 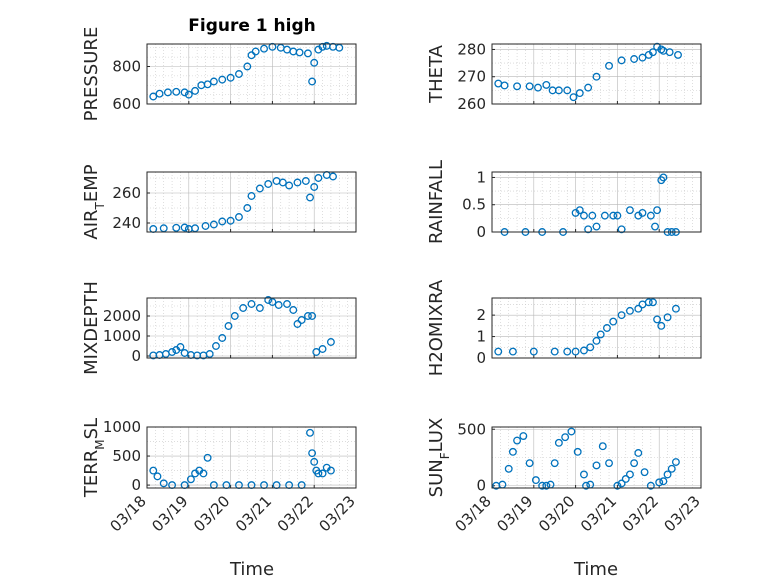 What do you see at coordinates (481, 337) in the screenshot?
I see `y-tick-label: 1` at bounding box center [481, 337].